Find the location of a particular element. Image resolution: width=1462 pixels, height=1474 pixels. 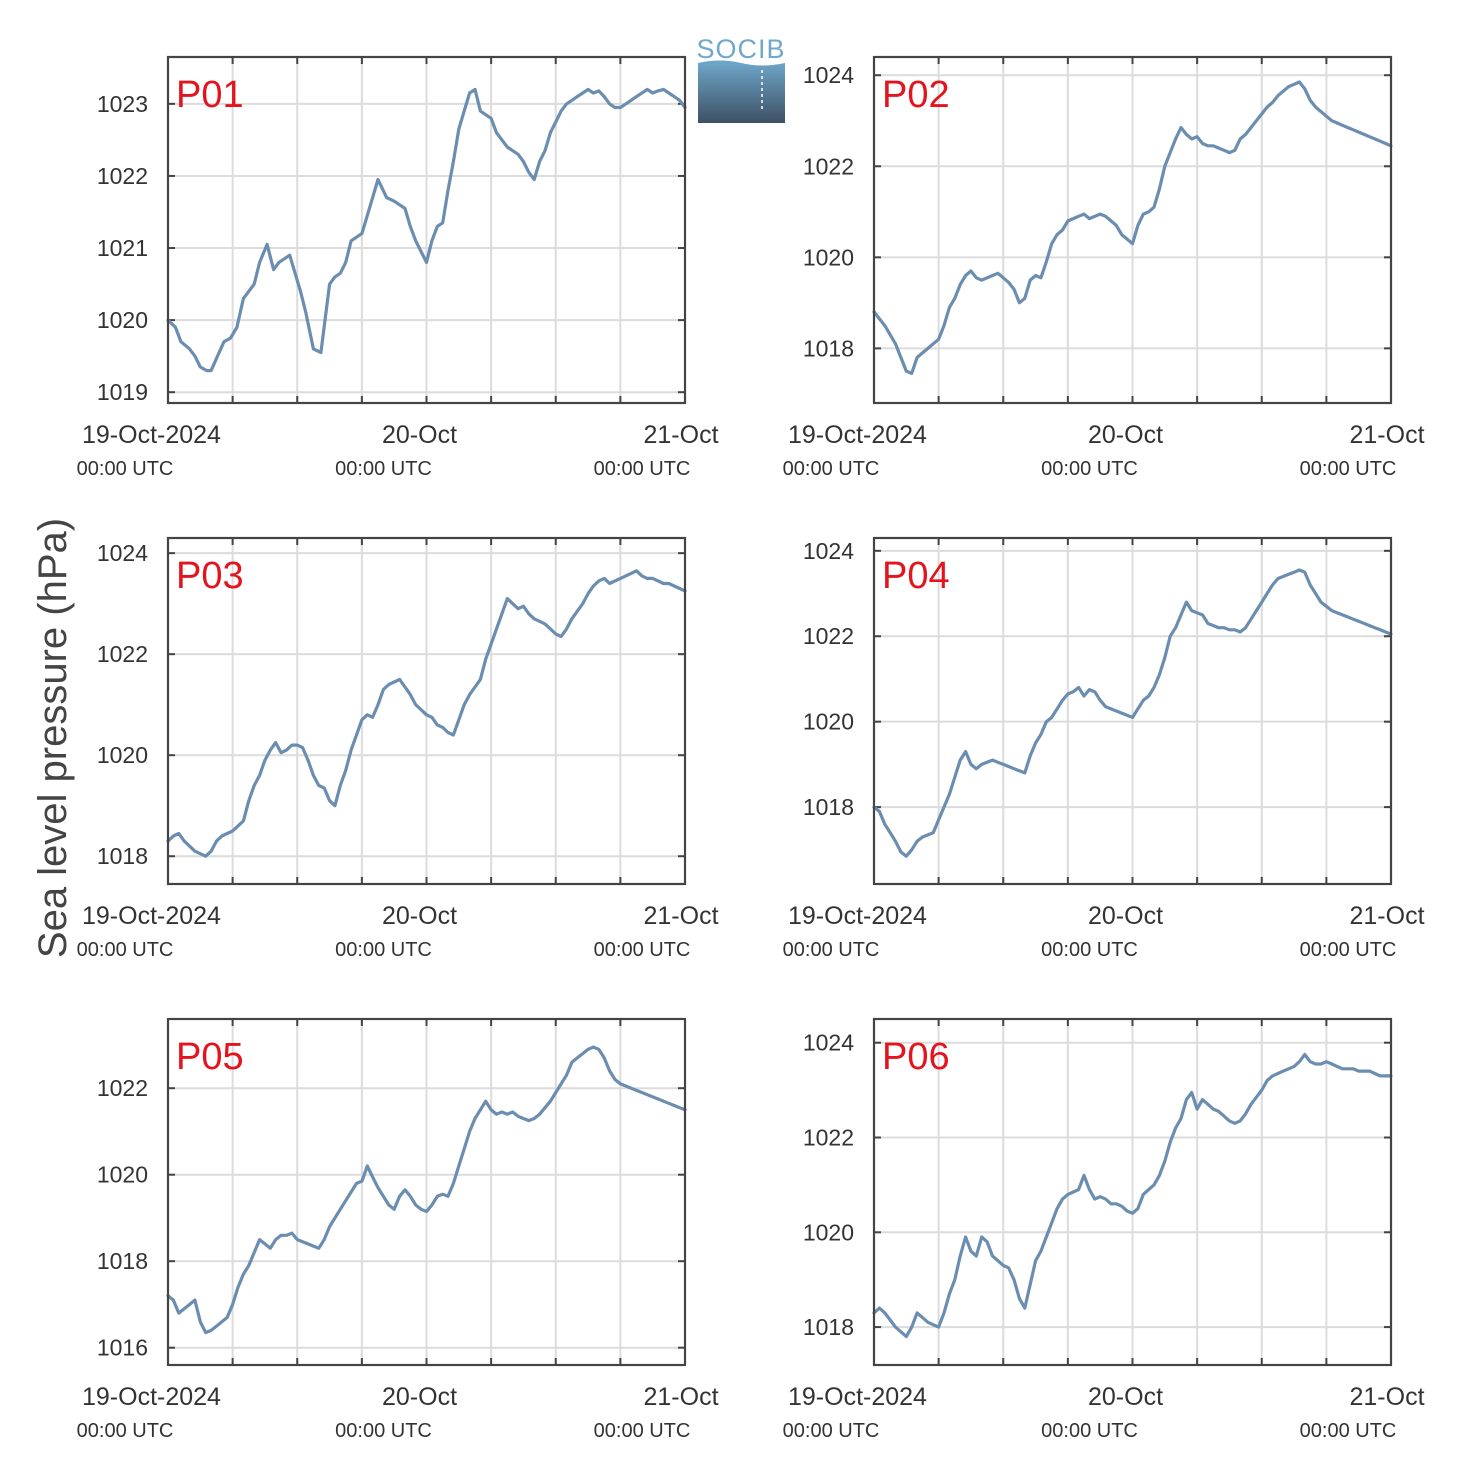

logo-wave-icon is located at coordinates (741, 91).